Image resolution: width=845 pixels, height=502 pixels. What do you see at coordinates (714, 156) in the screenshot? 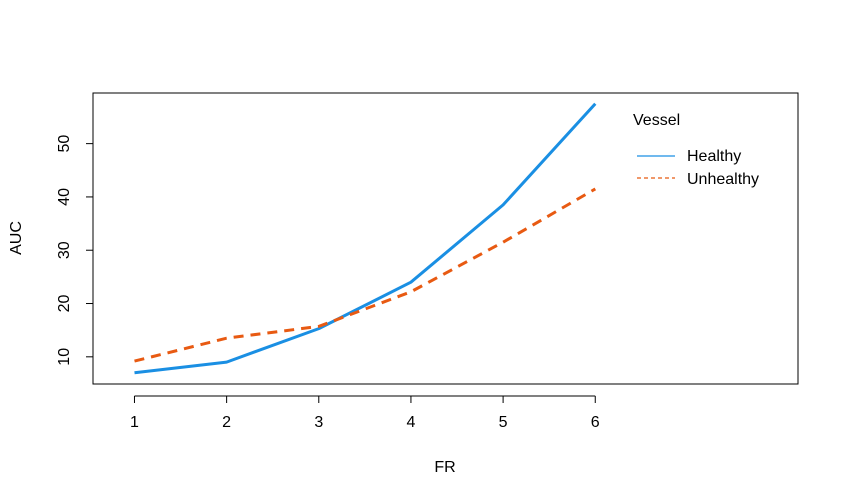
I see `legend-entry-healthy: Healthy` at bounding box center [714, 156].